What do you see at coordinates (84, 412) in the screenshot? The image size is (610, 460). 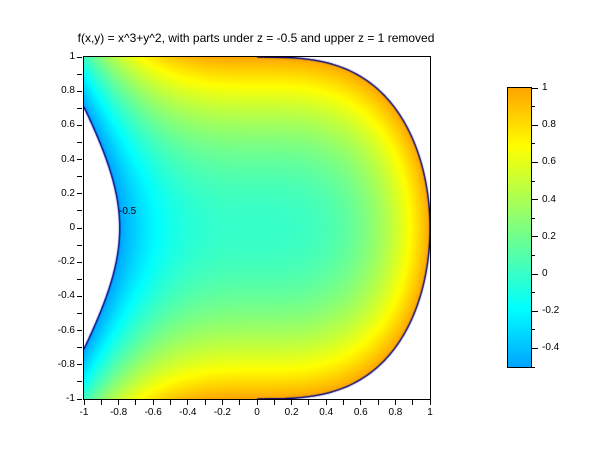 I see `x-axis-tick-label: -1` at bounding box center [84, 412].